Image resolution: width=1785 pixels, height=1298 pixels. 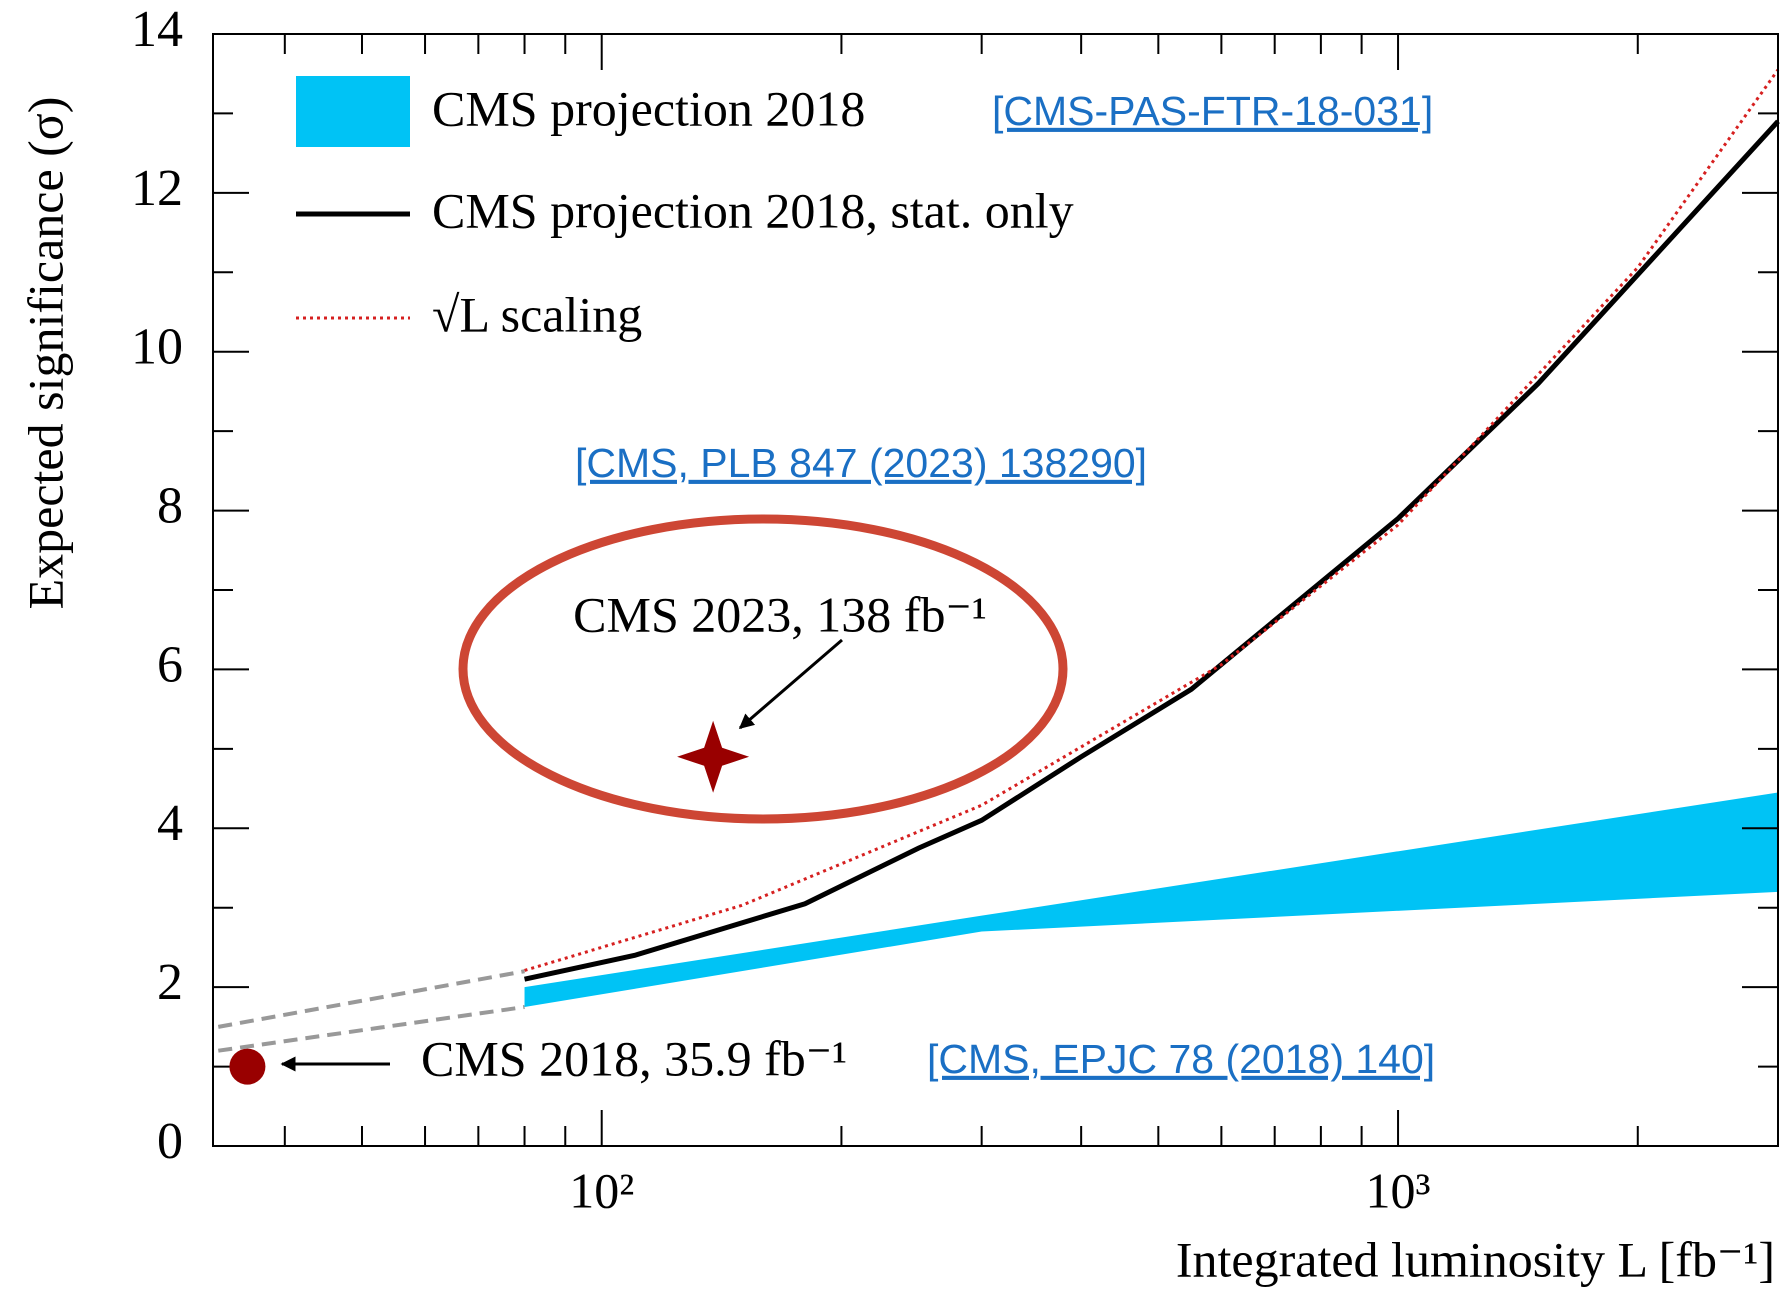 I want to click on band, so click(x=1151, y=899).